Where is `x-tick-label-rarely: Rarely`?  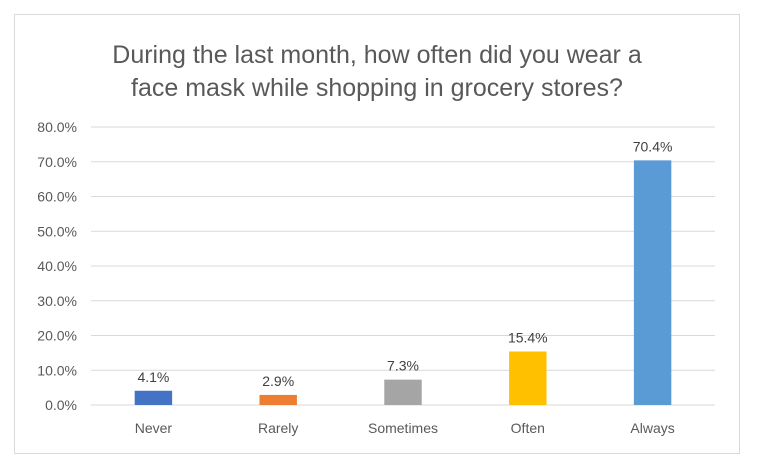 x-tick-label-rarely: Rarely is located at coordinates (278, 428).